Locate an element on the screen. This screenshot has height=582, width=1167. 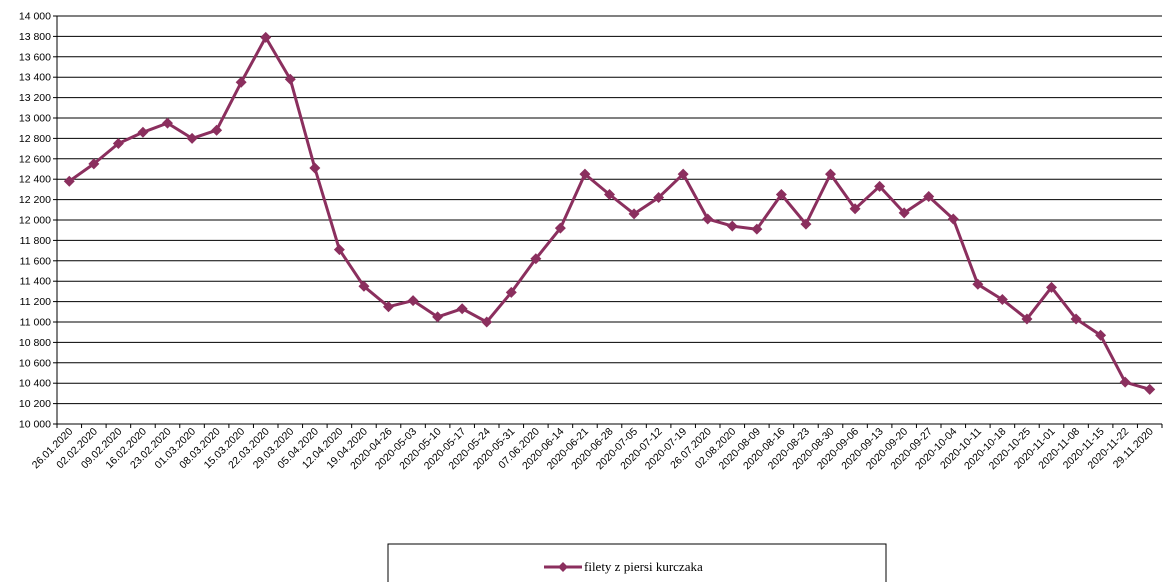
y-tick-label: 11 800 is located at coordinates (35, 241).